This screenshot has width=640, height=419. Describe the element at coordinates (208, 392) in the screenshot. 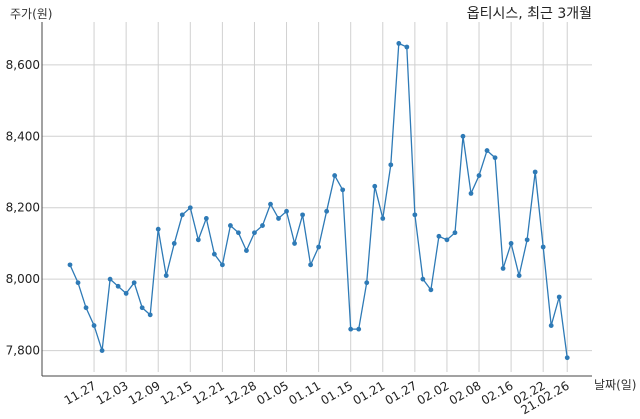

I see `x-tick-label: 12.21` at that location.